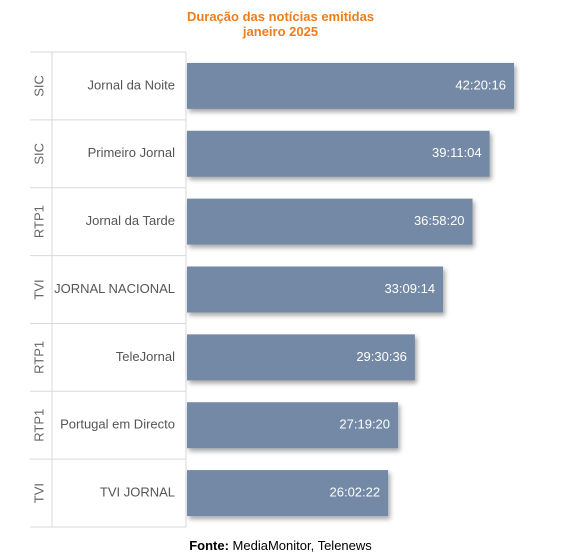 This screenshot has width=561, height=559. What do you see at coordinates (117, 424) in the screenshot?
I see `program-label: Portugal em Directo` at bounding box center [117, 424].